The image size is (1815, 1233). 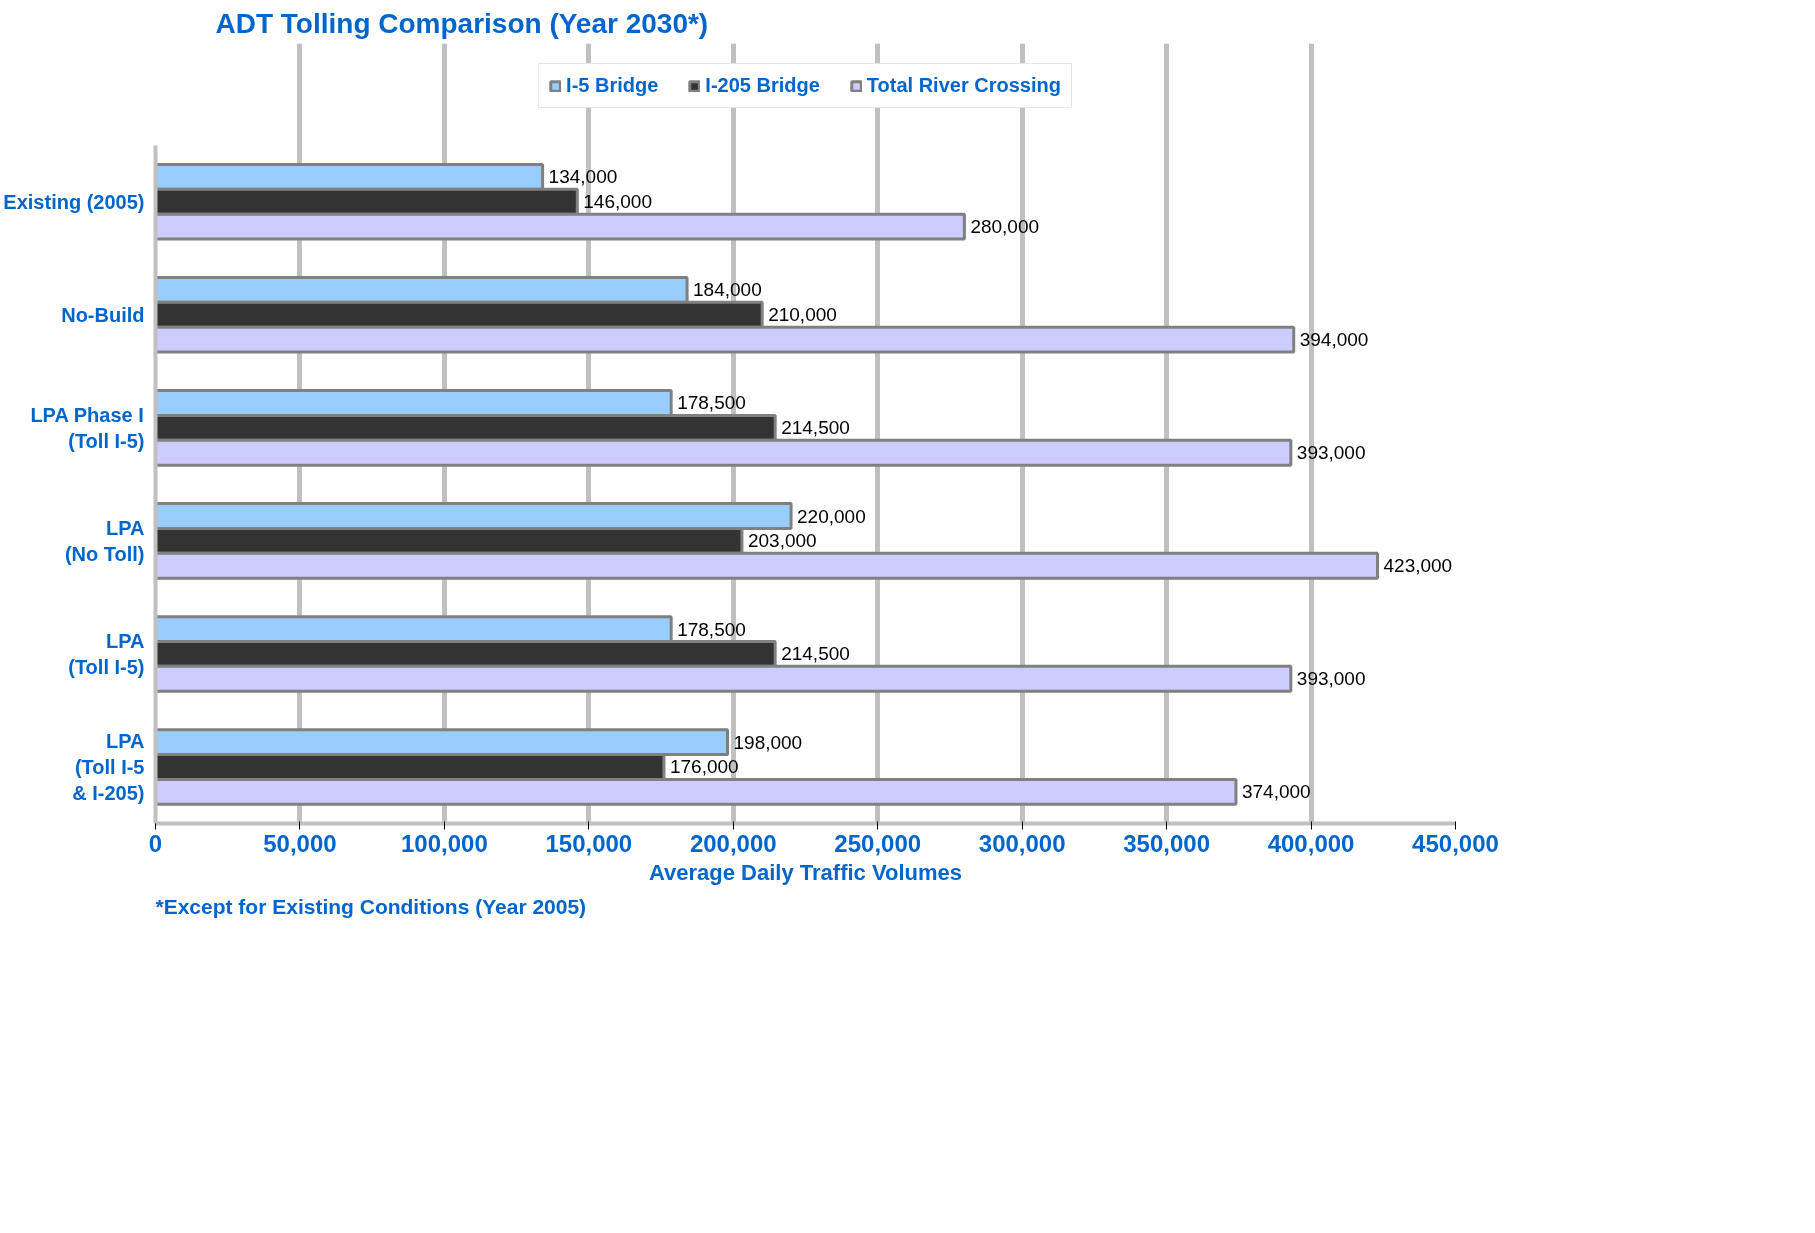 I want to click on data-label: 134,000, so click(x=583, y=177).